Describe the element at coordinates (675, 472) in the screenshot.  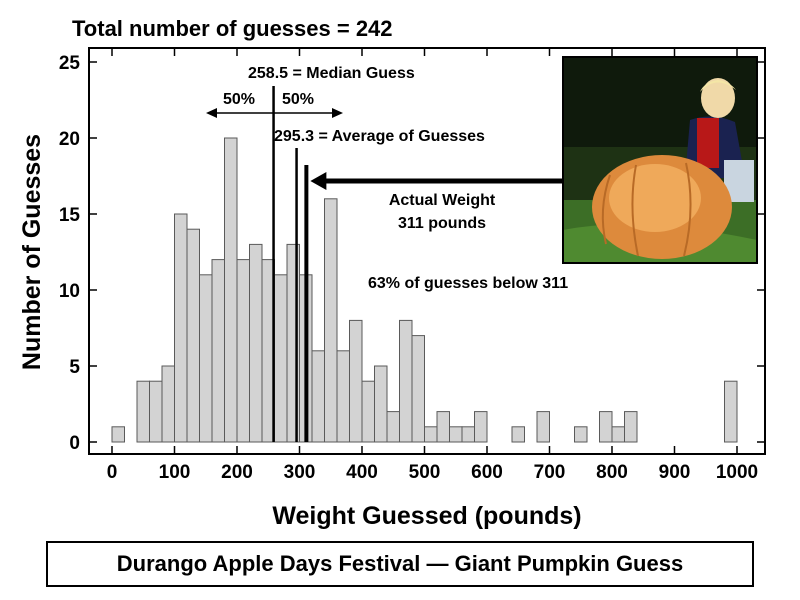
I see `x-tick-label-9: 900` at that location.